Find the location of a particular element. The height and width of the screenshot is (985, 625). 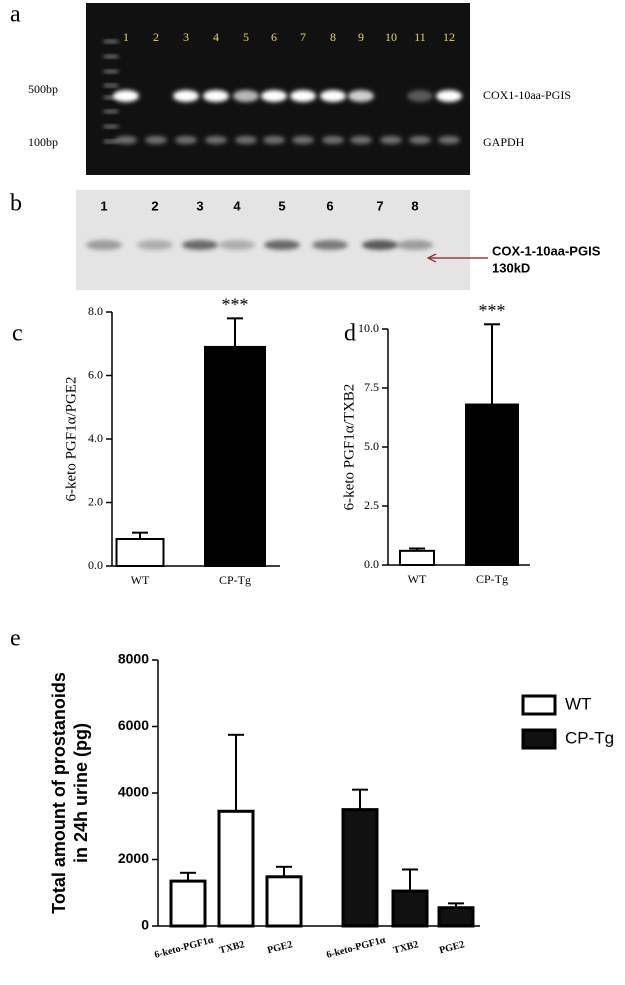

legend-swatch is located at coordinates (539, 705).